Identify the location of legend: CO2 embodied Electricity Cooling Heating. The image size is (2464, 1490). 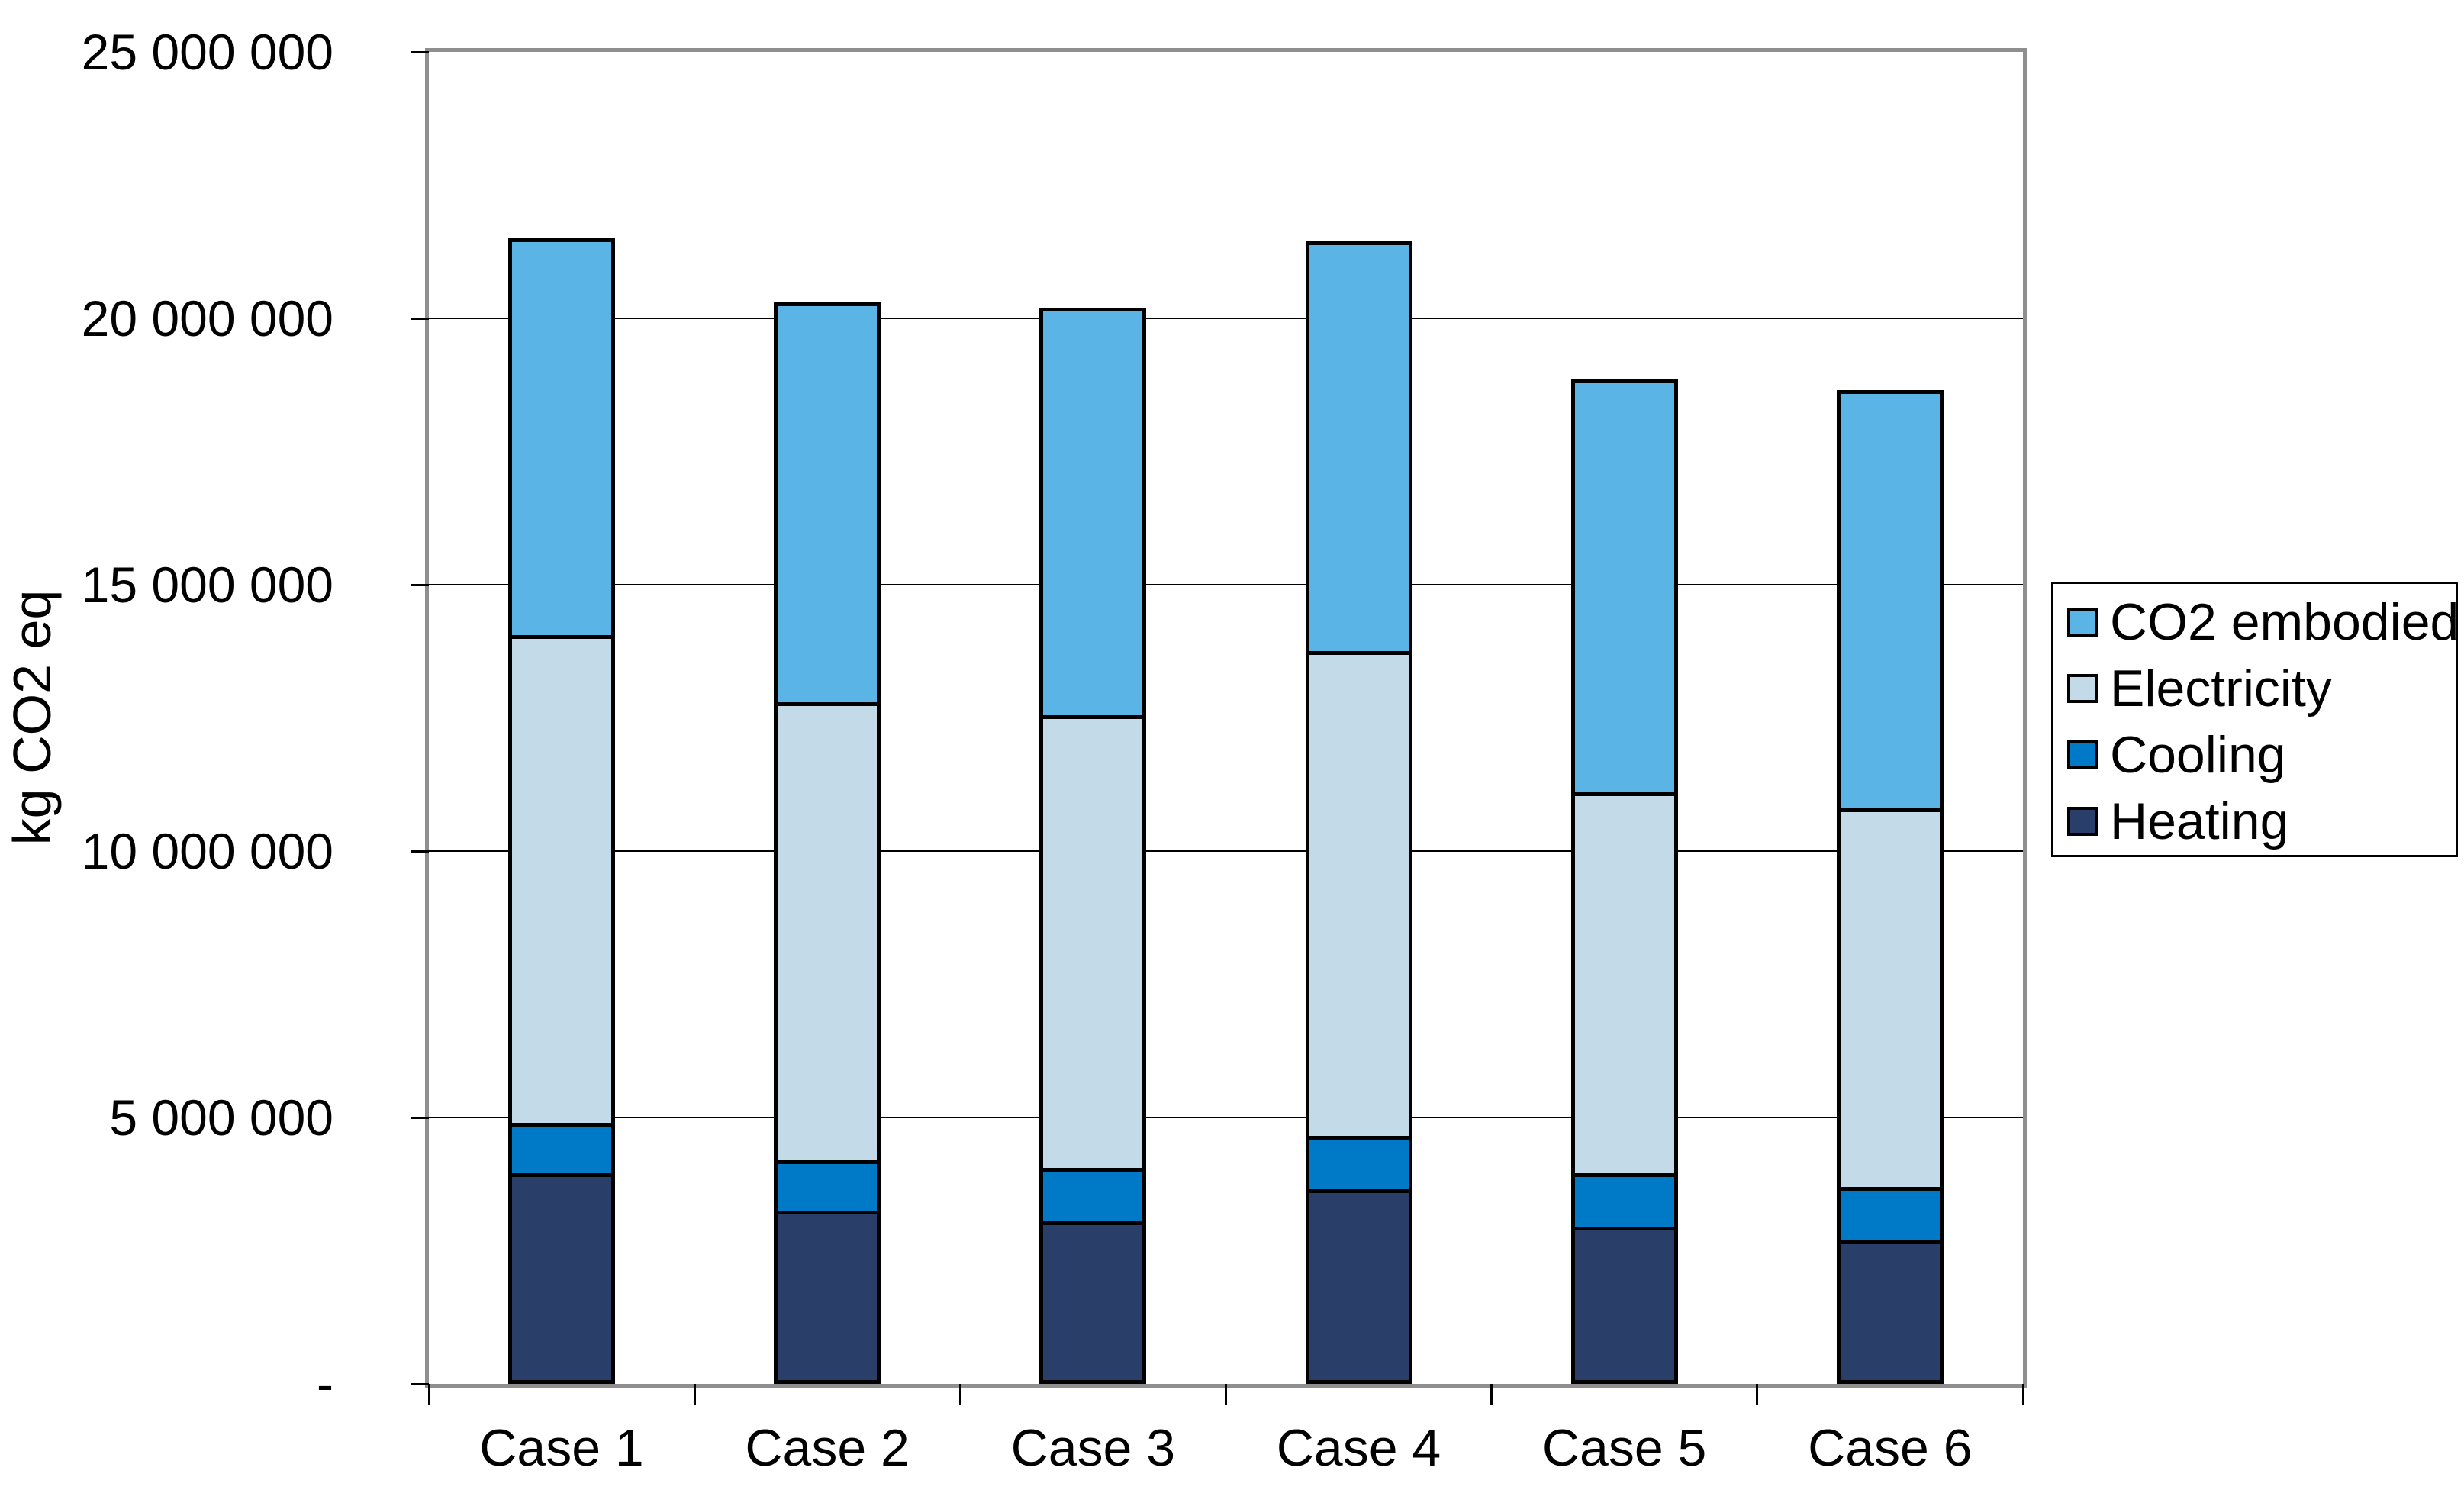
(2255, 719).